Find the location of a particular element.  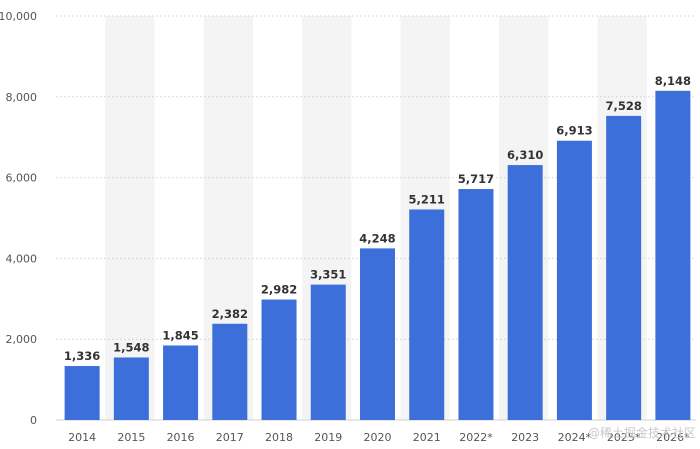

data-label: 2,382 is located at coordinates (230, 314).